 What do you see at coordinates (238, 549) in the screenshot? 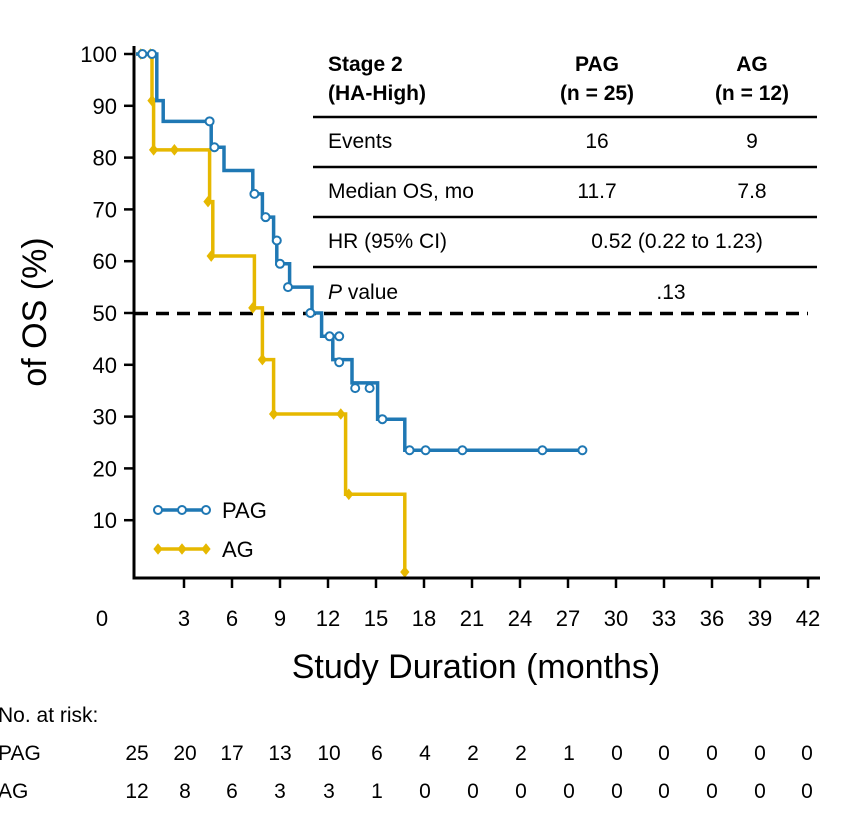
I see `legend-label-ag: AG` at bounding box center [238, 549].